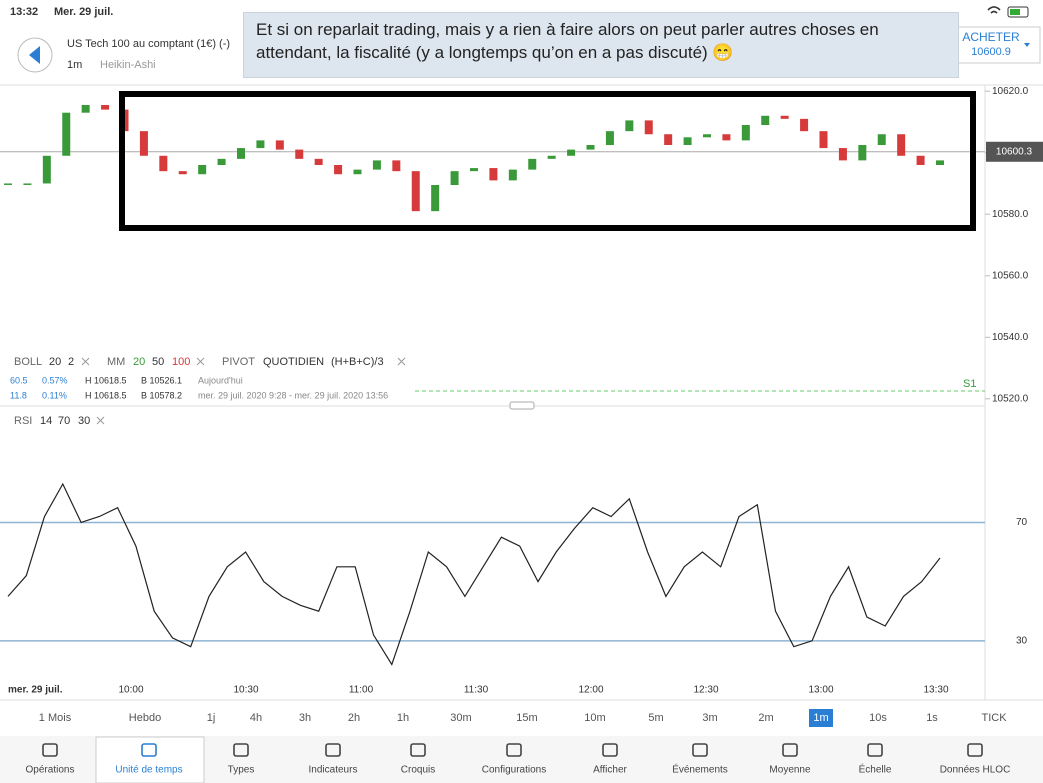  I want to click on tab: Événements, so click(700, 769).